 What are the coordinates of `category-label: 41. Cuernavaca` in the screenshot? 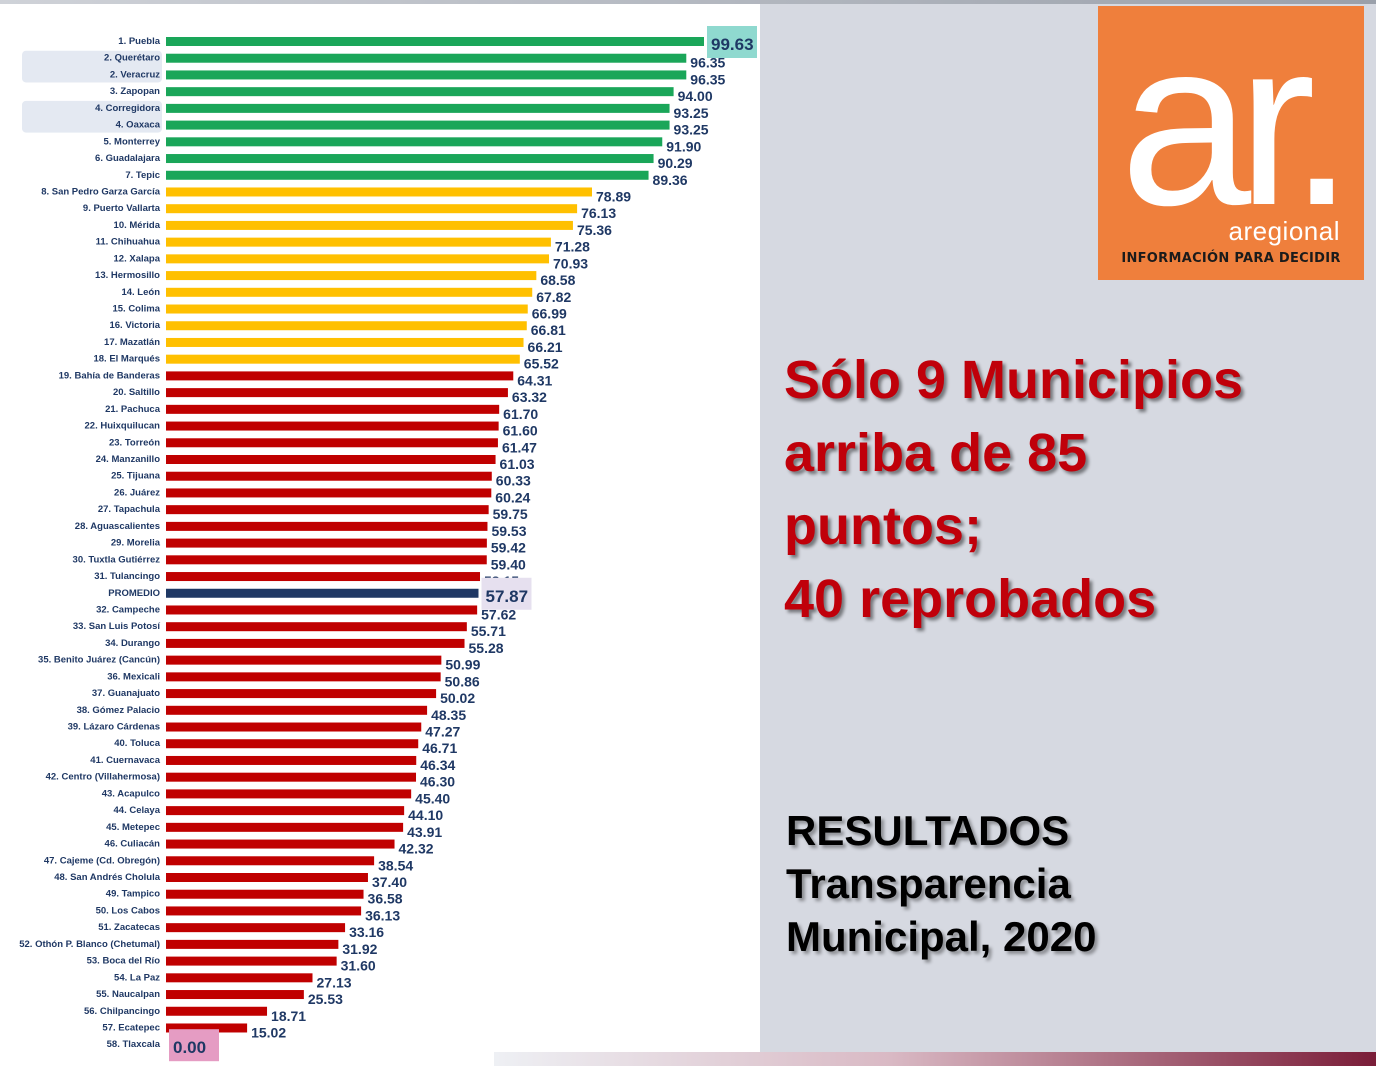 It's located at (125, 760).